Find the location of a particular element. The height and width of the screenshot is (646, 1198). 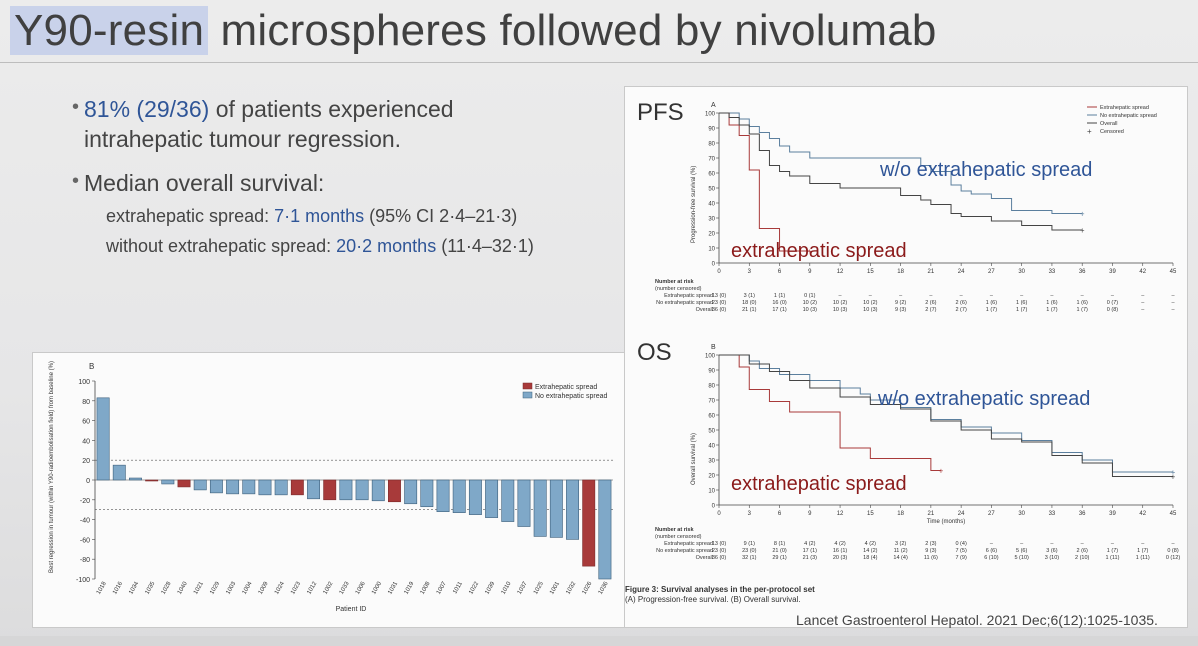

panel-letter: B is located at coordinates (91, 366).